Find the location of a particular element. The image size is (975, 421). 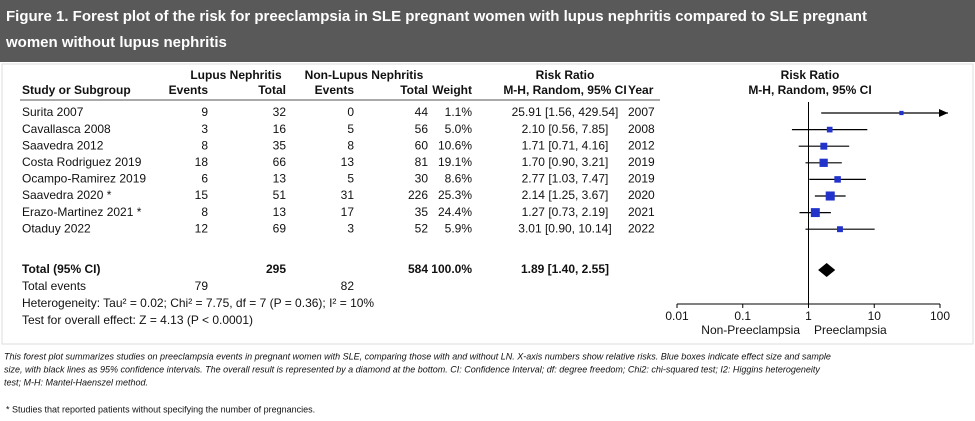

x-tick-label: 10 is located at coordinates (875, 316).